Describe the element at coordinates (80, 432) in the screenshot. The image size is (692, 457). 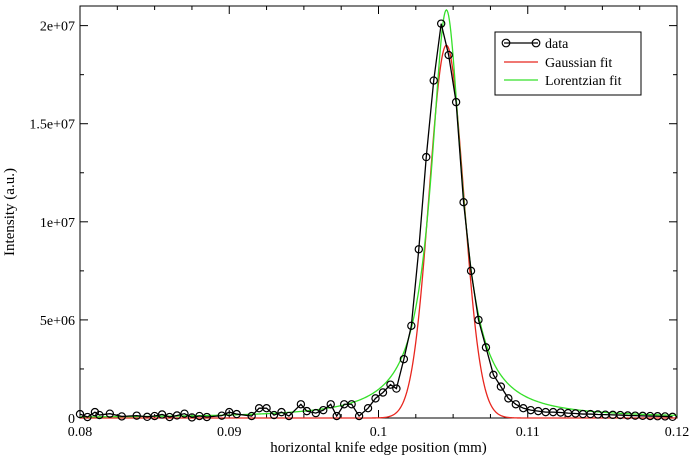
I see `x-tick-label: 0.08` at that location.